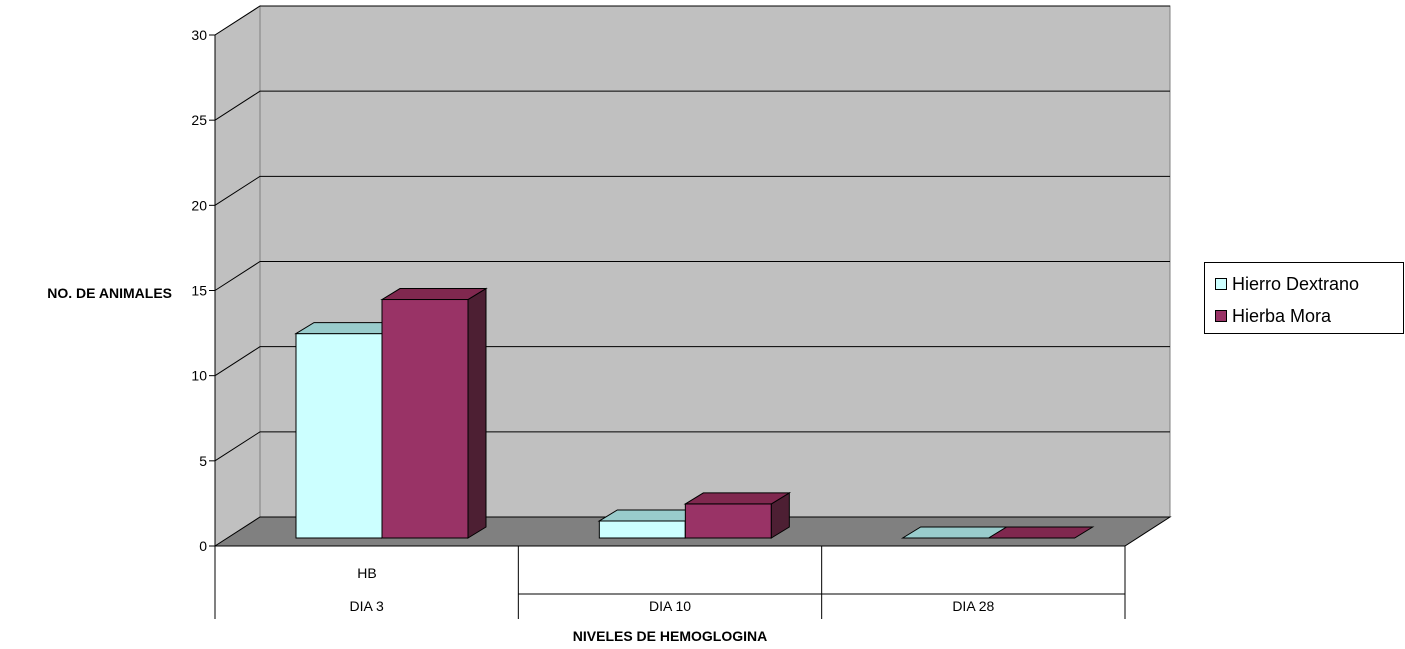  I want to click on y-tick-label: 20, so click(199, 205).